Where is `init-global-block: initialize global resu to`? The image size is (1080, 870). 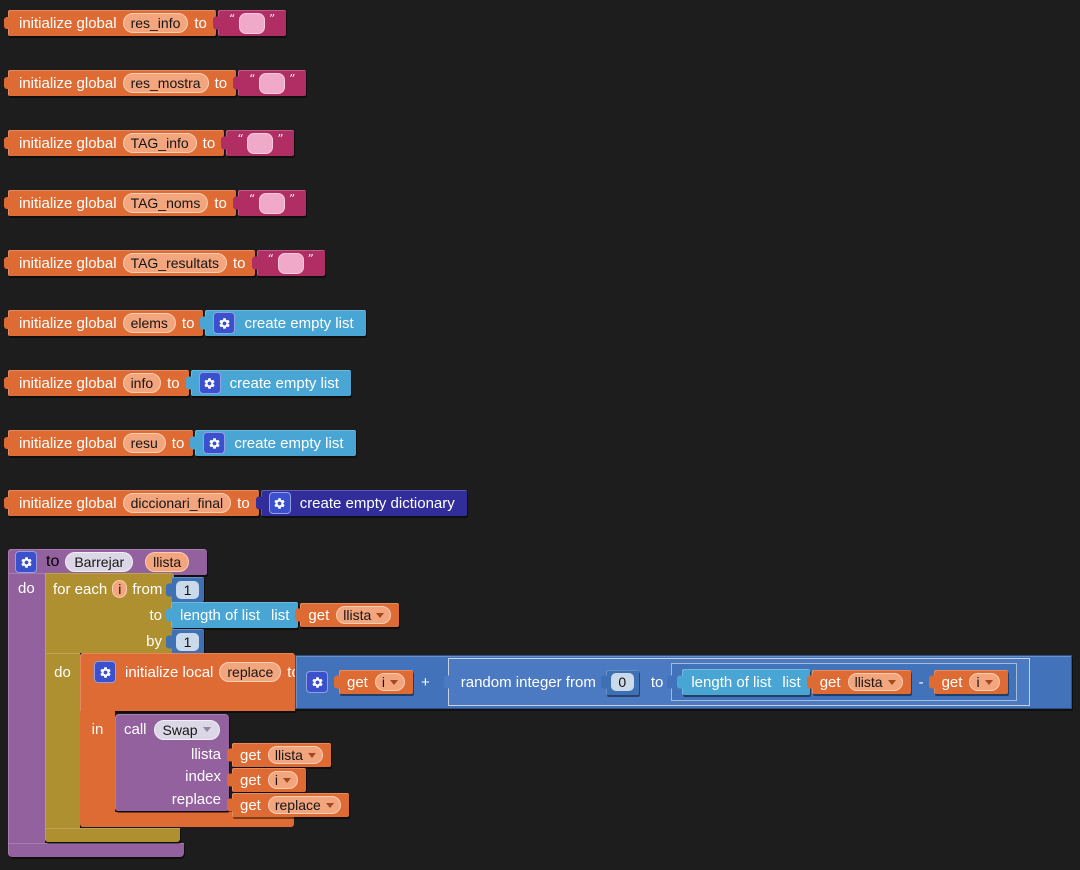 init-global-block: initialize global resu to is located at coordinates (98, 443).